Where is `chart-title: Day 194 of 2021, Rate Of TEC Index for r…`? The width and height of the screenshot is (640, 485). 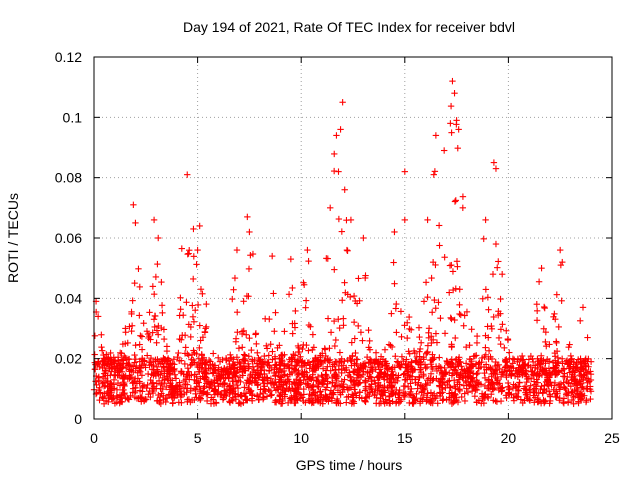
chart-title: Day 194 of 2021, Rate Of TEC Index for r… is located at coordinates (349, 27).